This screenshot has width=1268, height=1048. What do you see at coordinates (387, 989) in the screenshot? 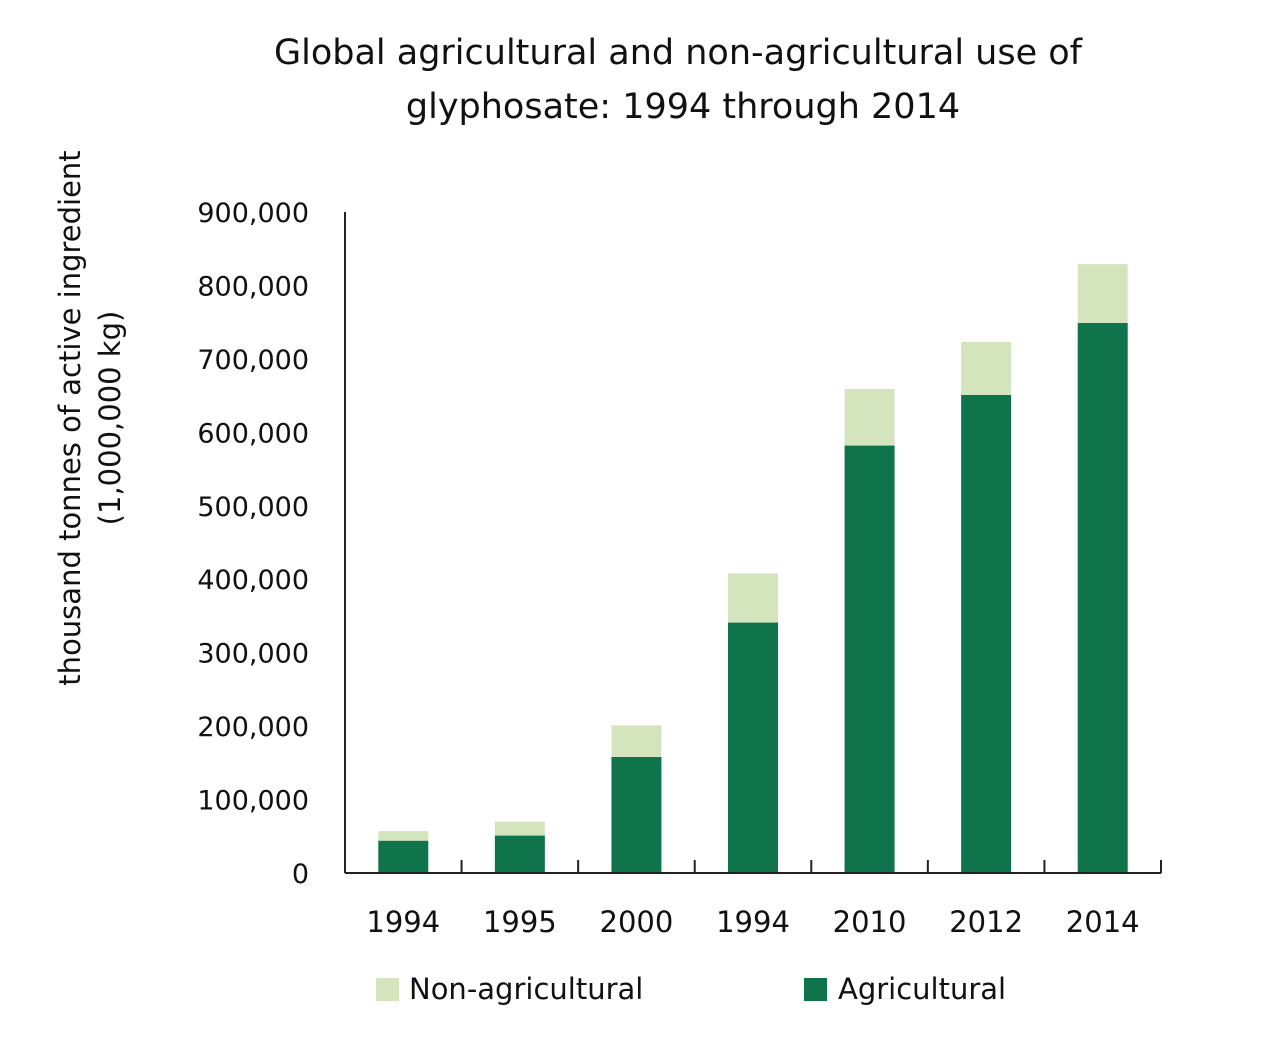
I see `legend-swatch-non-agricultural` at bounding box center [387, 989].